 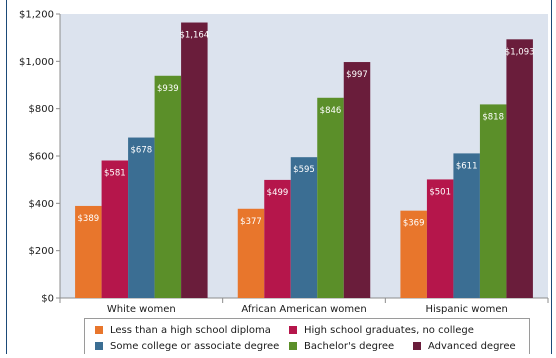 What do you see at coordinates (194, 36) in the screenshot?
I see `bar-value-label: $1,164` at bounding box center [194, 36].